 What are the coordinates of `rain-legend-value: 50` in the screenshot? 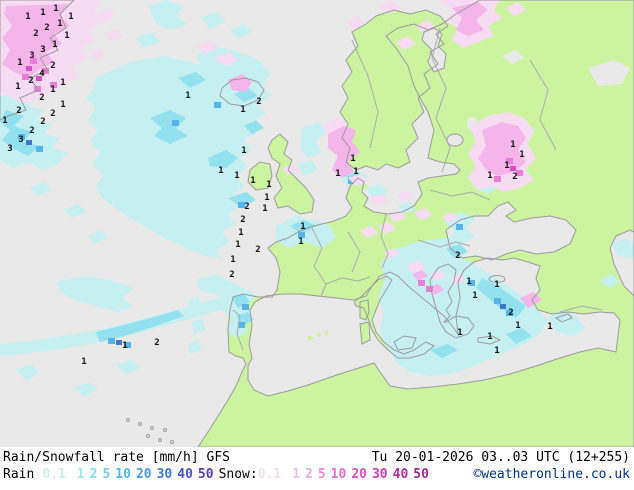 It's located at (205, 474).